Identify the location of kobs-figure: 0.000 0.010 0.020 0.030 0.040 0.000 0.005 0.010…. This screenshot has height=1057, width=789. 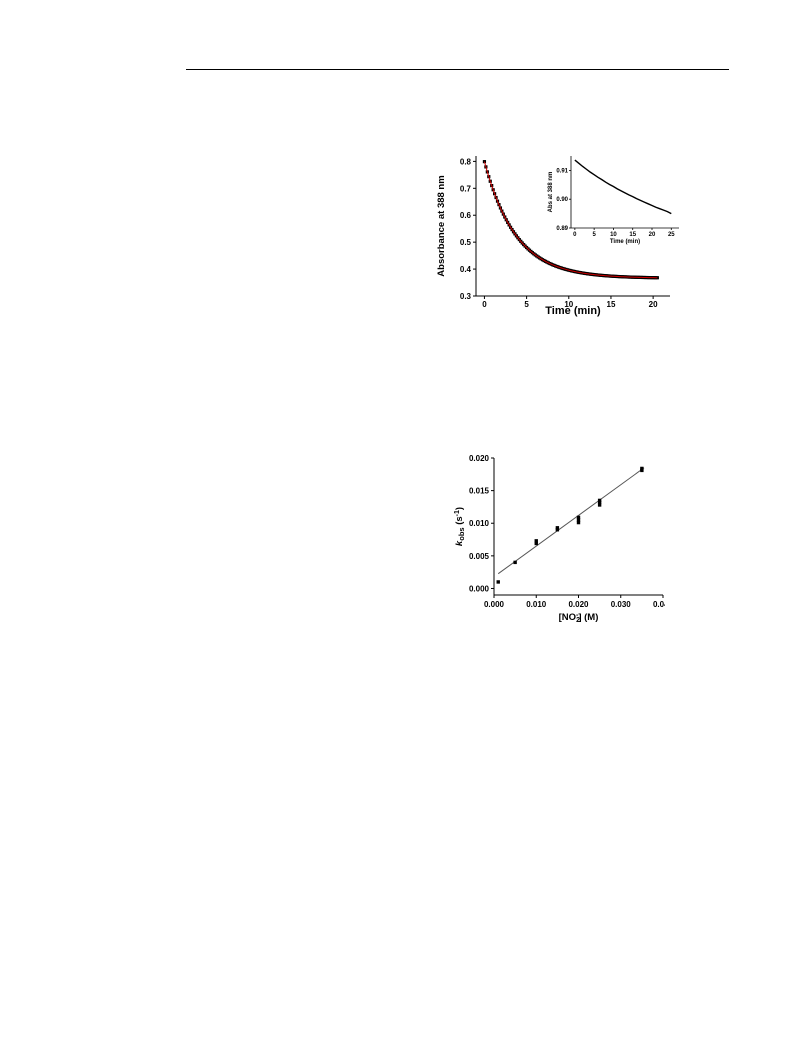
(562, 539).